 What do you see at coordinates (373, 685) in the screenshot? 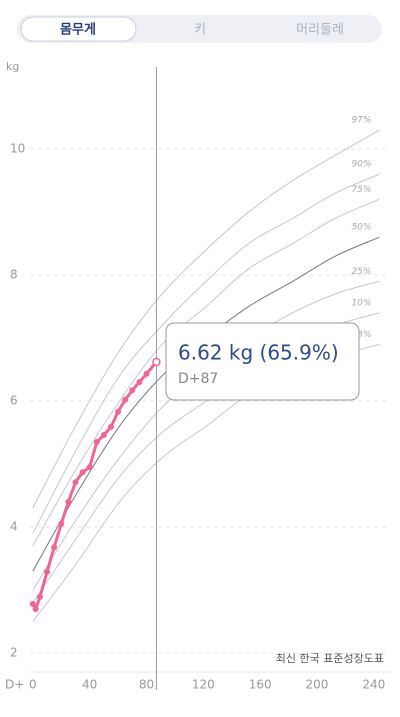
I see `x-tick-label: 240` at bounding box center [373, 685].